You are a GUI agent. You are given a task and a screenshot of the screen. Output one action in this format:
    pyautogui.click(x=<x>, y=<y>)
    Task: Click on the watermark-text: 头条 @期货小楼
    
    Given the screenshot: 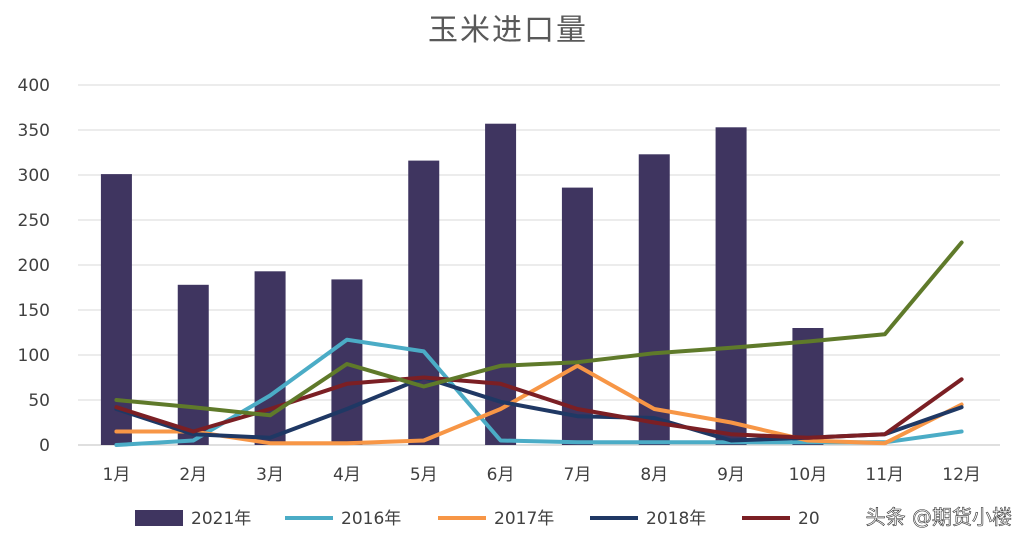 What is the action you would take?
    pyautogui.click(x=939, y=517)
    